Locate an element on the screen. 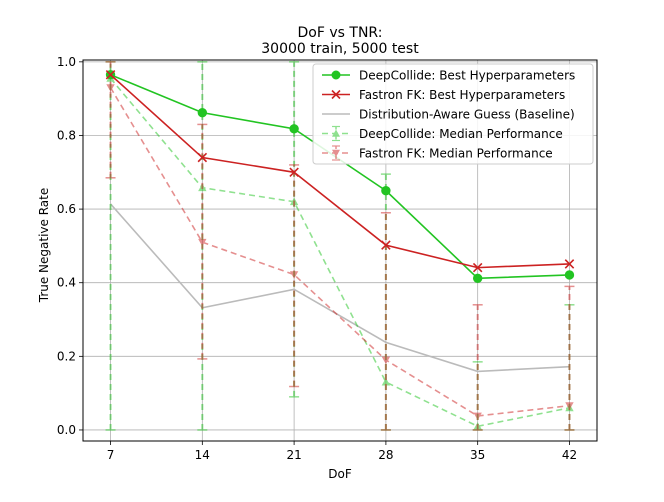 This screenshot has width=664, height=502. y-tick-label: 0.8 is located at coordinates (66, 135).